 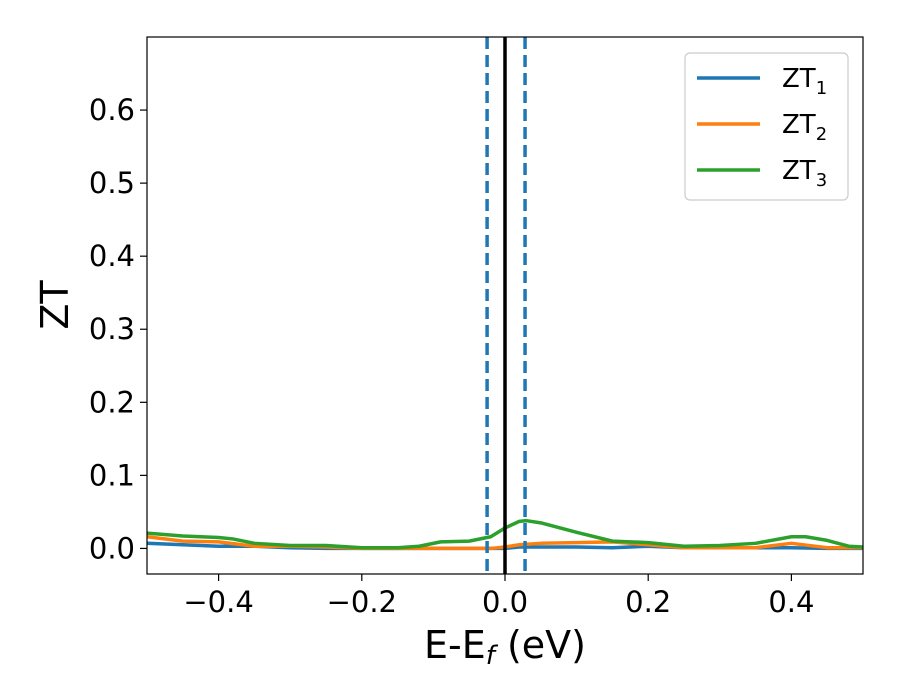 What do you see at coordinates (112, 329) in the screenshot?
I see `y-tick-label: 0.3` at bounding box center [112, 329].